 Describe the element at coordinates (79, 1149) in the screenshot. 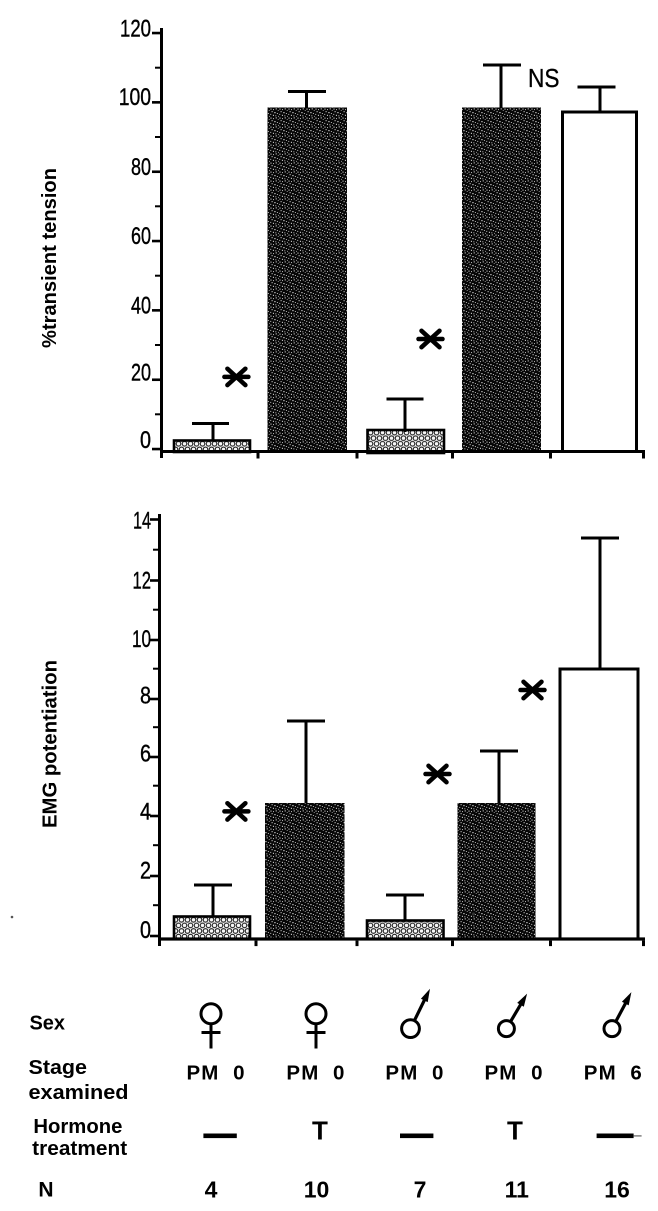

I see `svg-text: treatment` at that location.